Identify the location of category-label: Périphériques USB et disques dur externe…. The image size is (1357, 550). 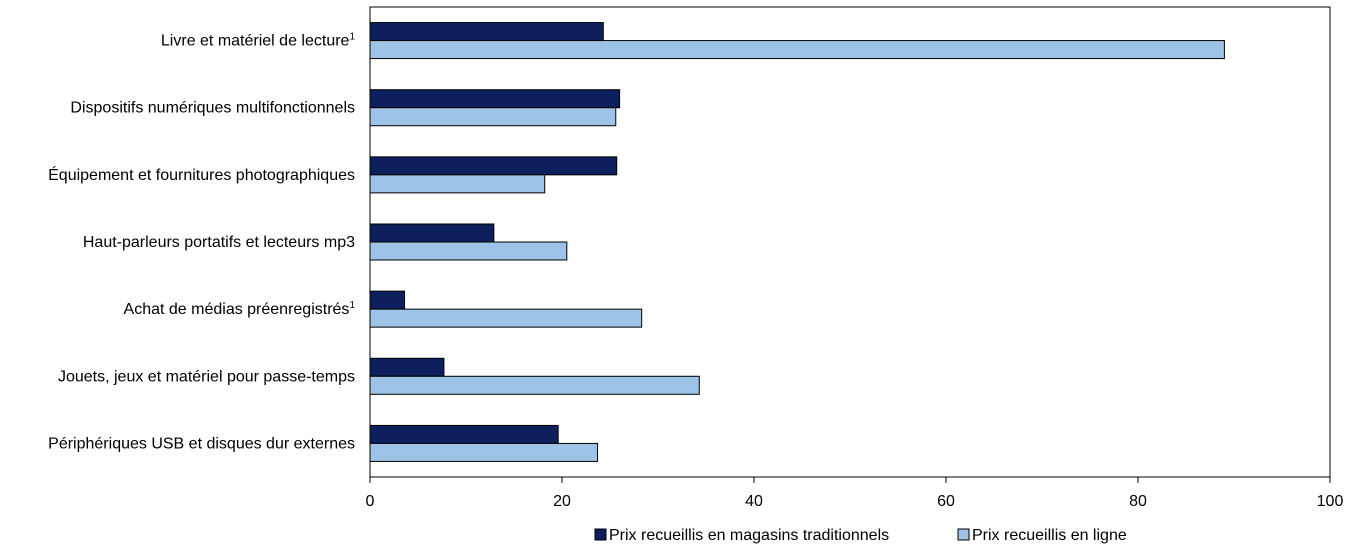
(201, 443).